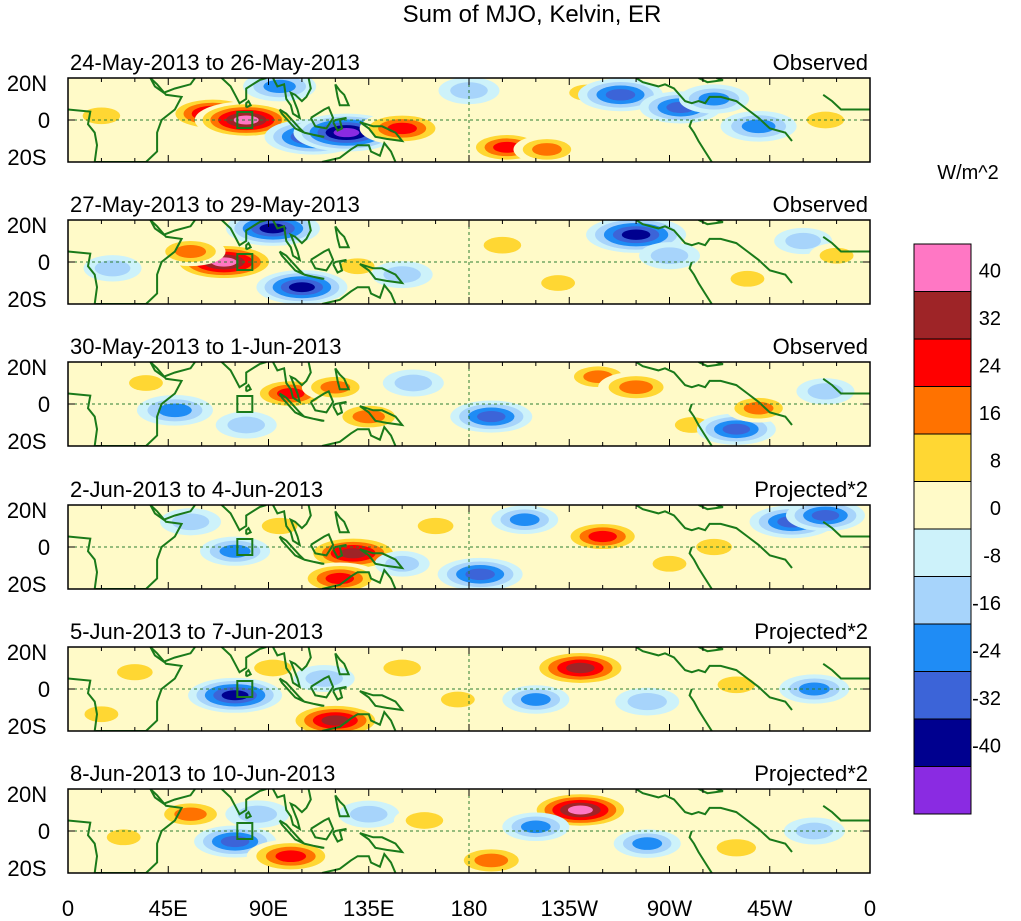 The width and height of the screenshot is (1021, 921). I want to click on lon-label: 0, so click(870, 908).